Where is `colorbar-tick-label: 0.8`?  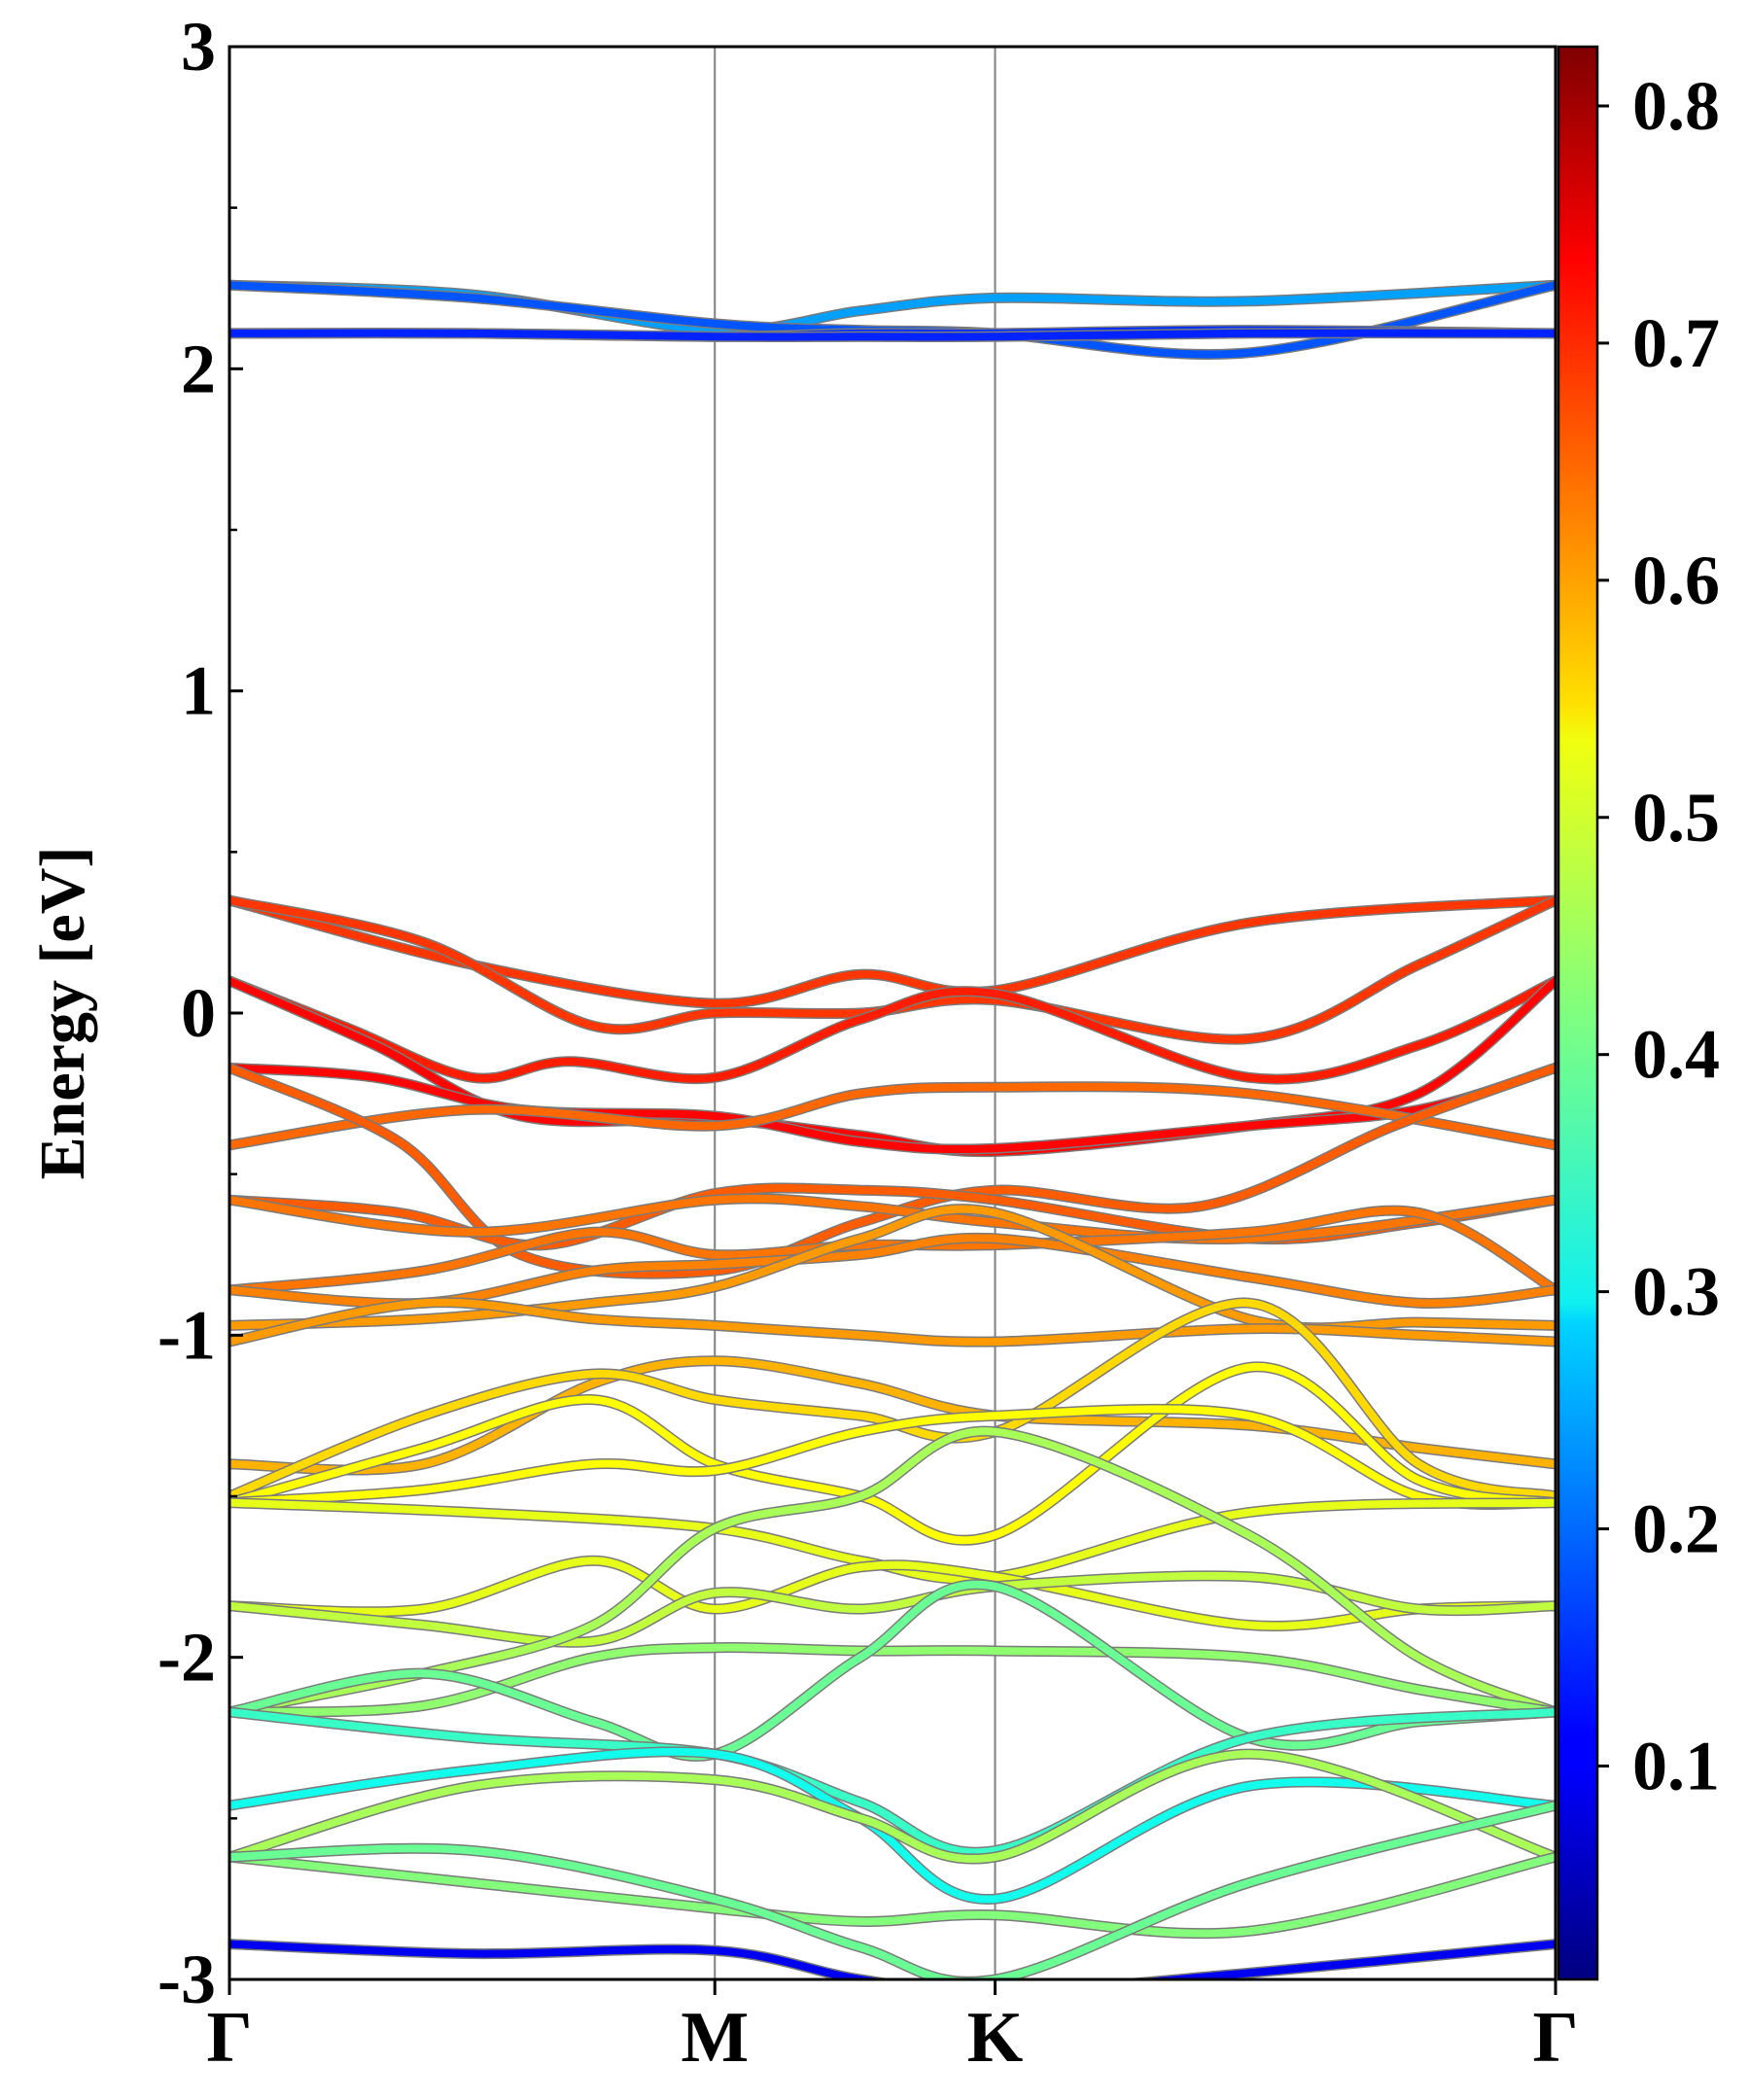 colorbar-tick-label: 0.8 is located at coordinates (1676, 106).